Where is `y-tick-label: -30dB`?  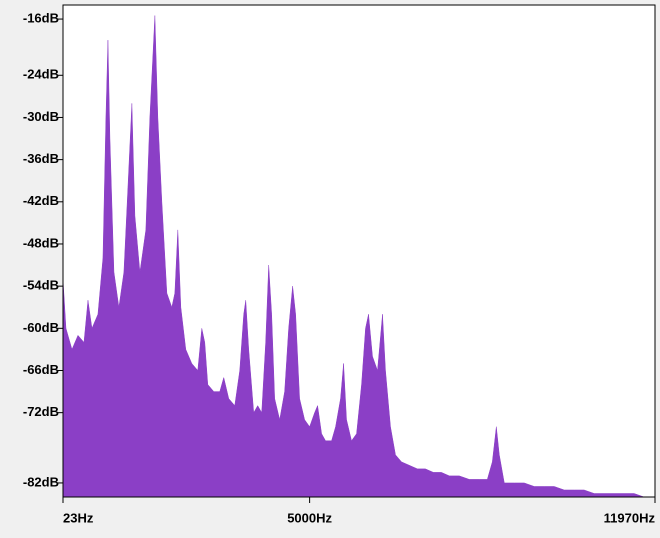
y-tick-label: -30dB is located at coordinates (41, 116).